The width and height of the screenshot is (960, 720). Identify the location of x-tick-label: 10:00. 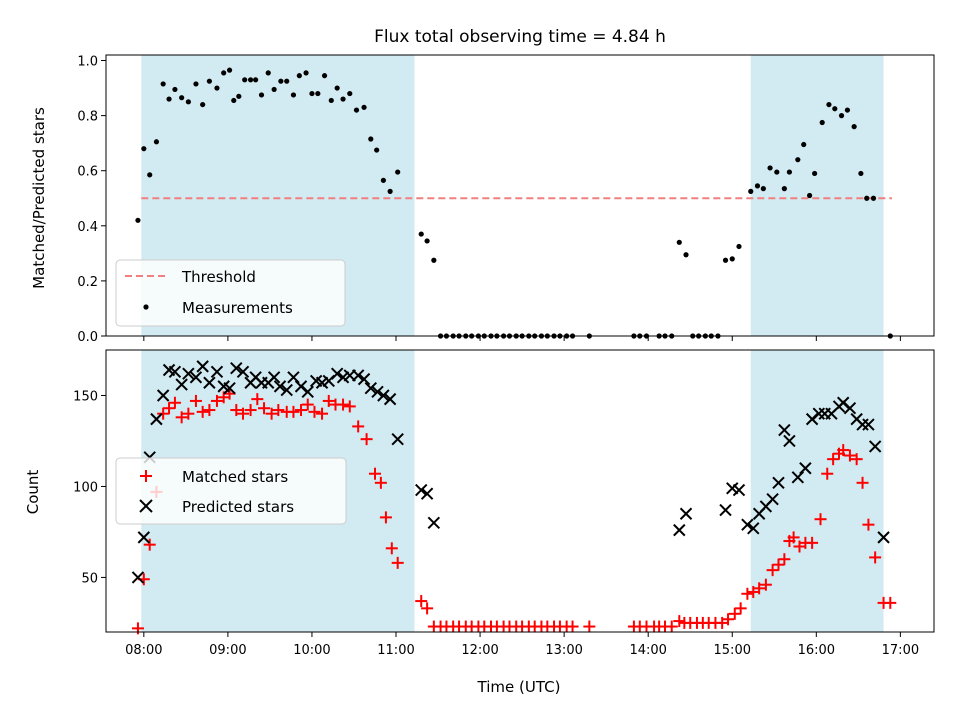
(311, 650).